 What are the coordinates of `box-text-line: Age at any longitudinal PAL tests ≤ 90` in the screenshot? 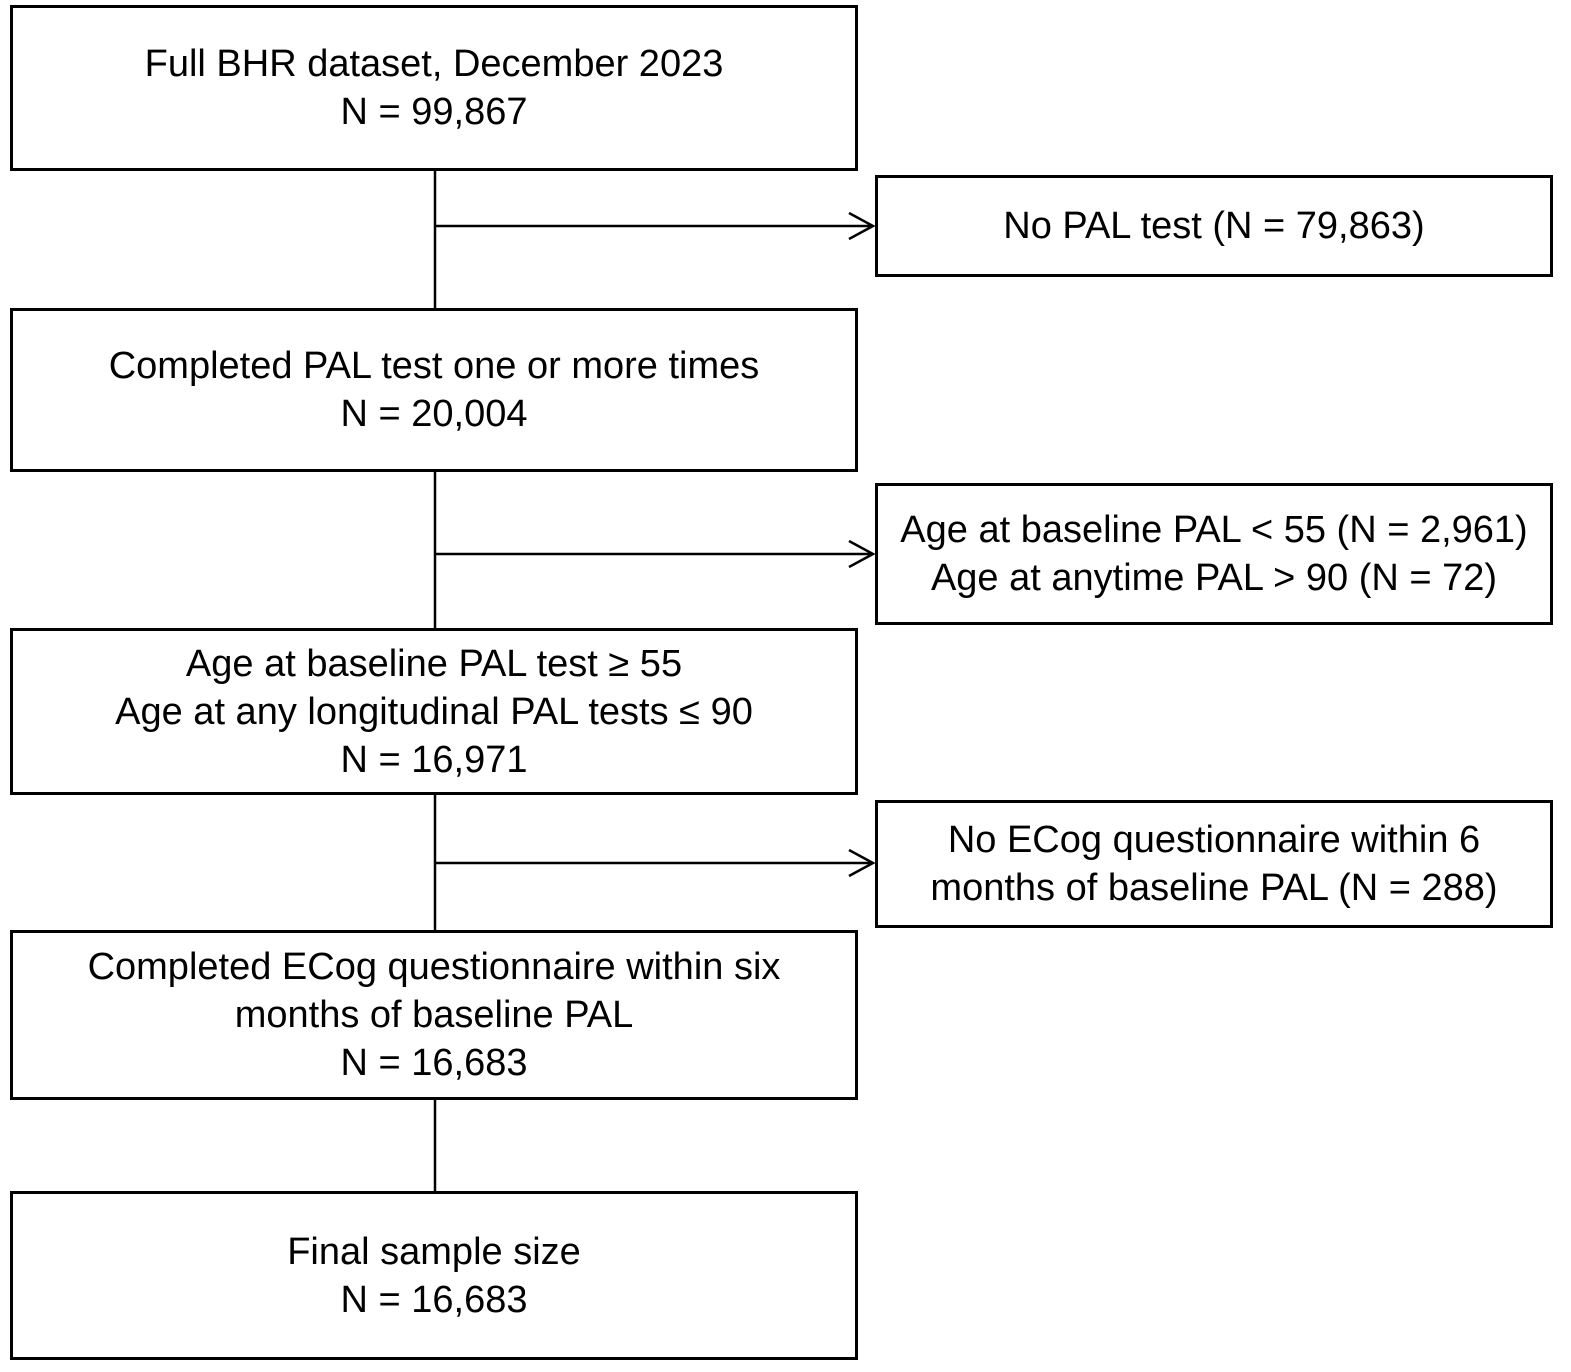 It's located at (434, 711).